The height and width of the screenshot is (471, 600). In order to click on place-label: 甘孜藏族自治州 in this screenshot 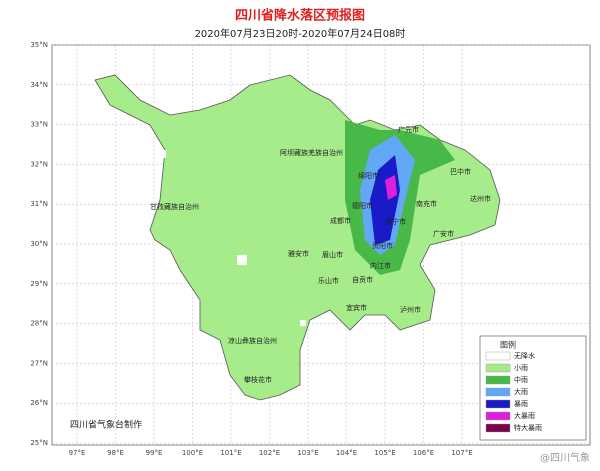, I will do `click(174, 206)`.